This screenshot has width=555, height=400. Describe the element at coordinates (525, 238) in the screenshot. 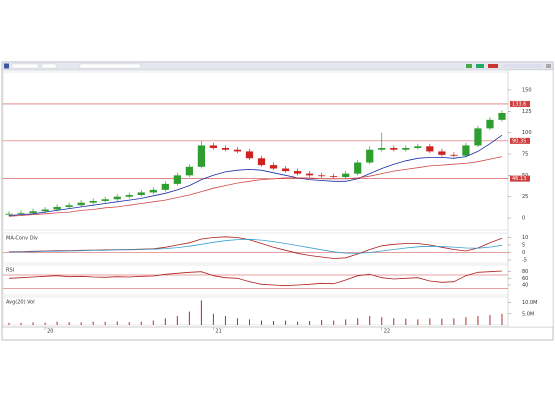

I see `y-tick-label: 10` at that location.